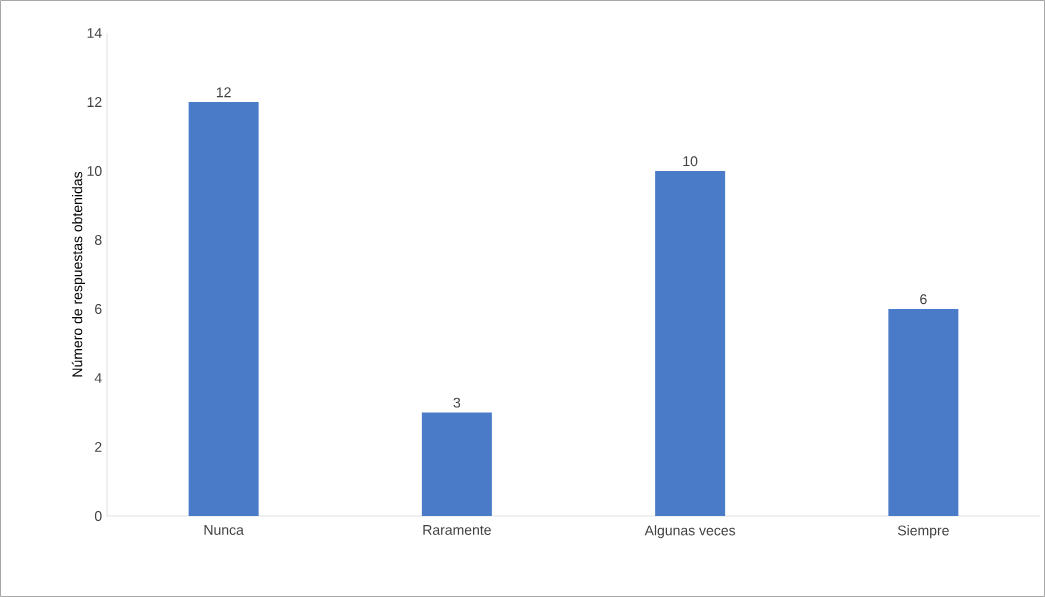  What do you see at coordinates (98, 516) in the screenshot?
I see `y-tick-label: 0` at bounding box center [98, 516].